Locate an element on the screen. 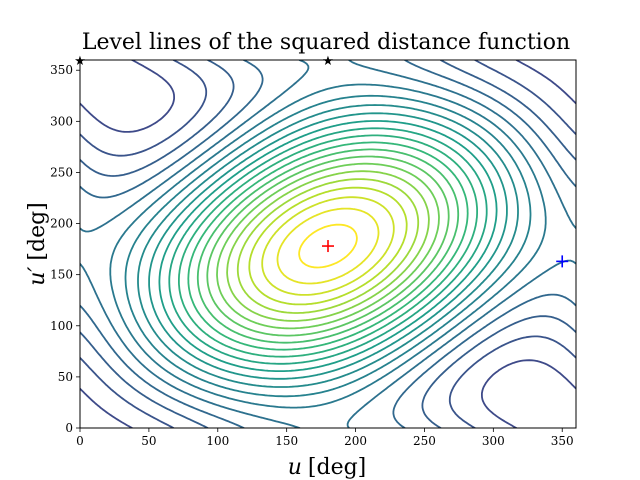 This screenshot has width=640, height=480. y-axis-unit: [deg] is located at coordinates (37, 231).